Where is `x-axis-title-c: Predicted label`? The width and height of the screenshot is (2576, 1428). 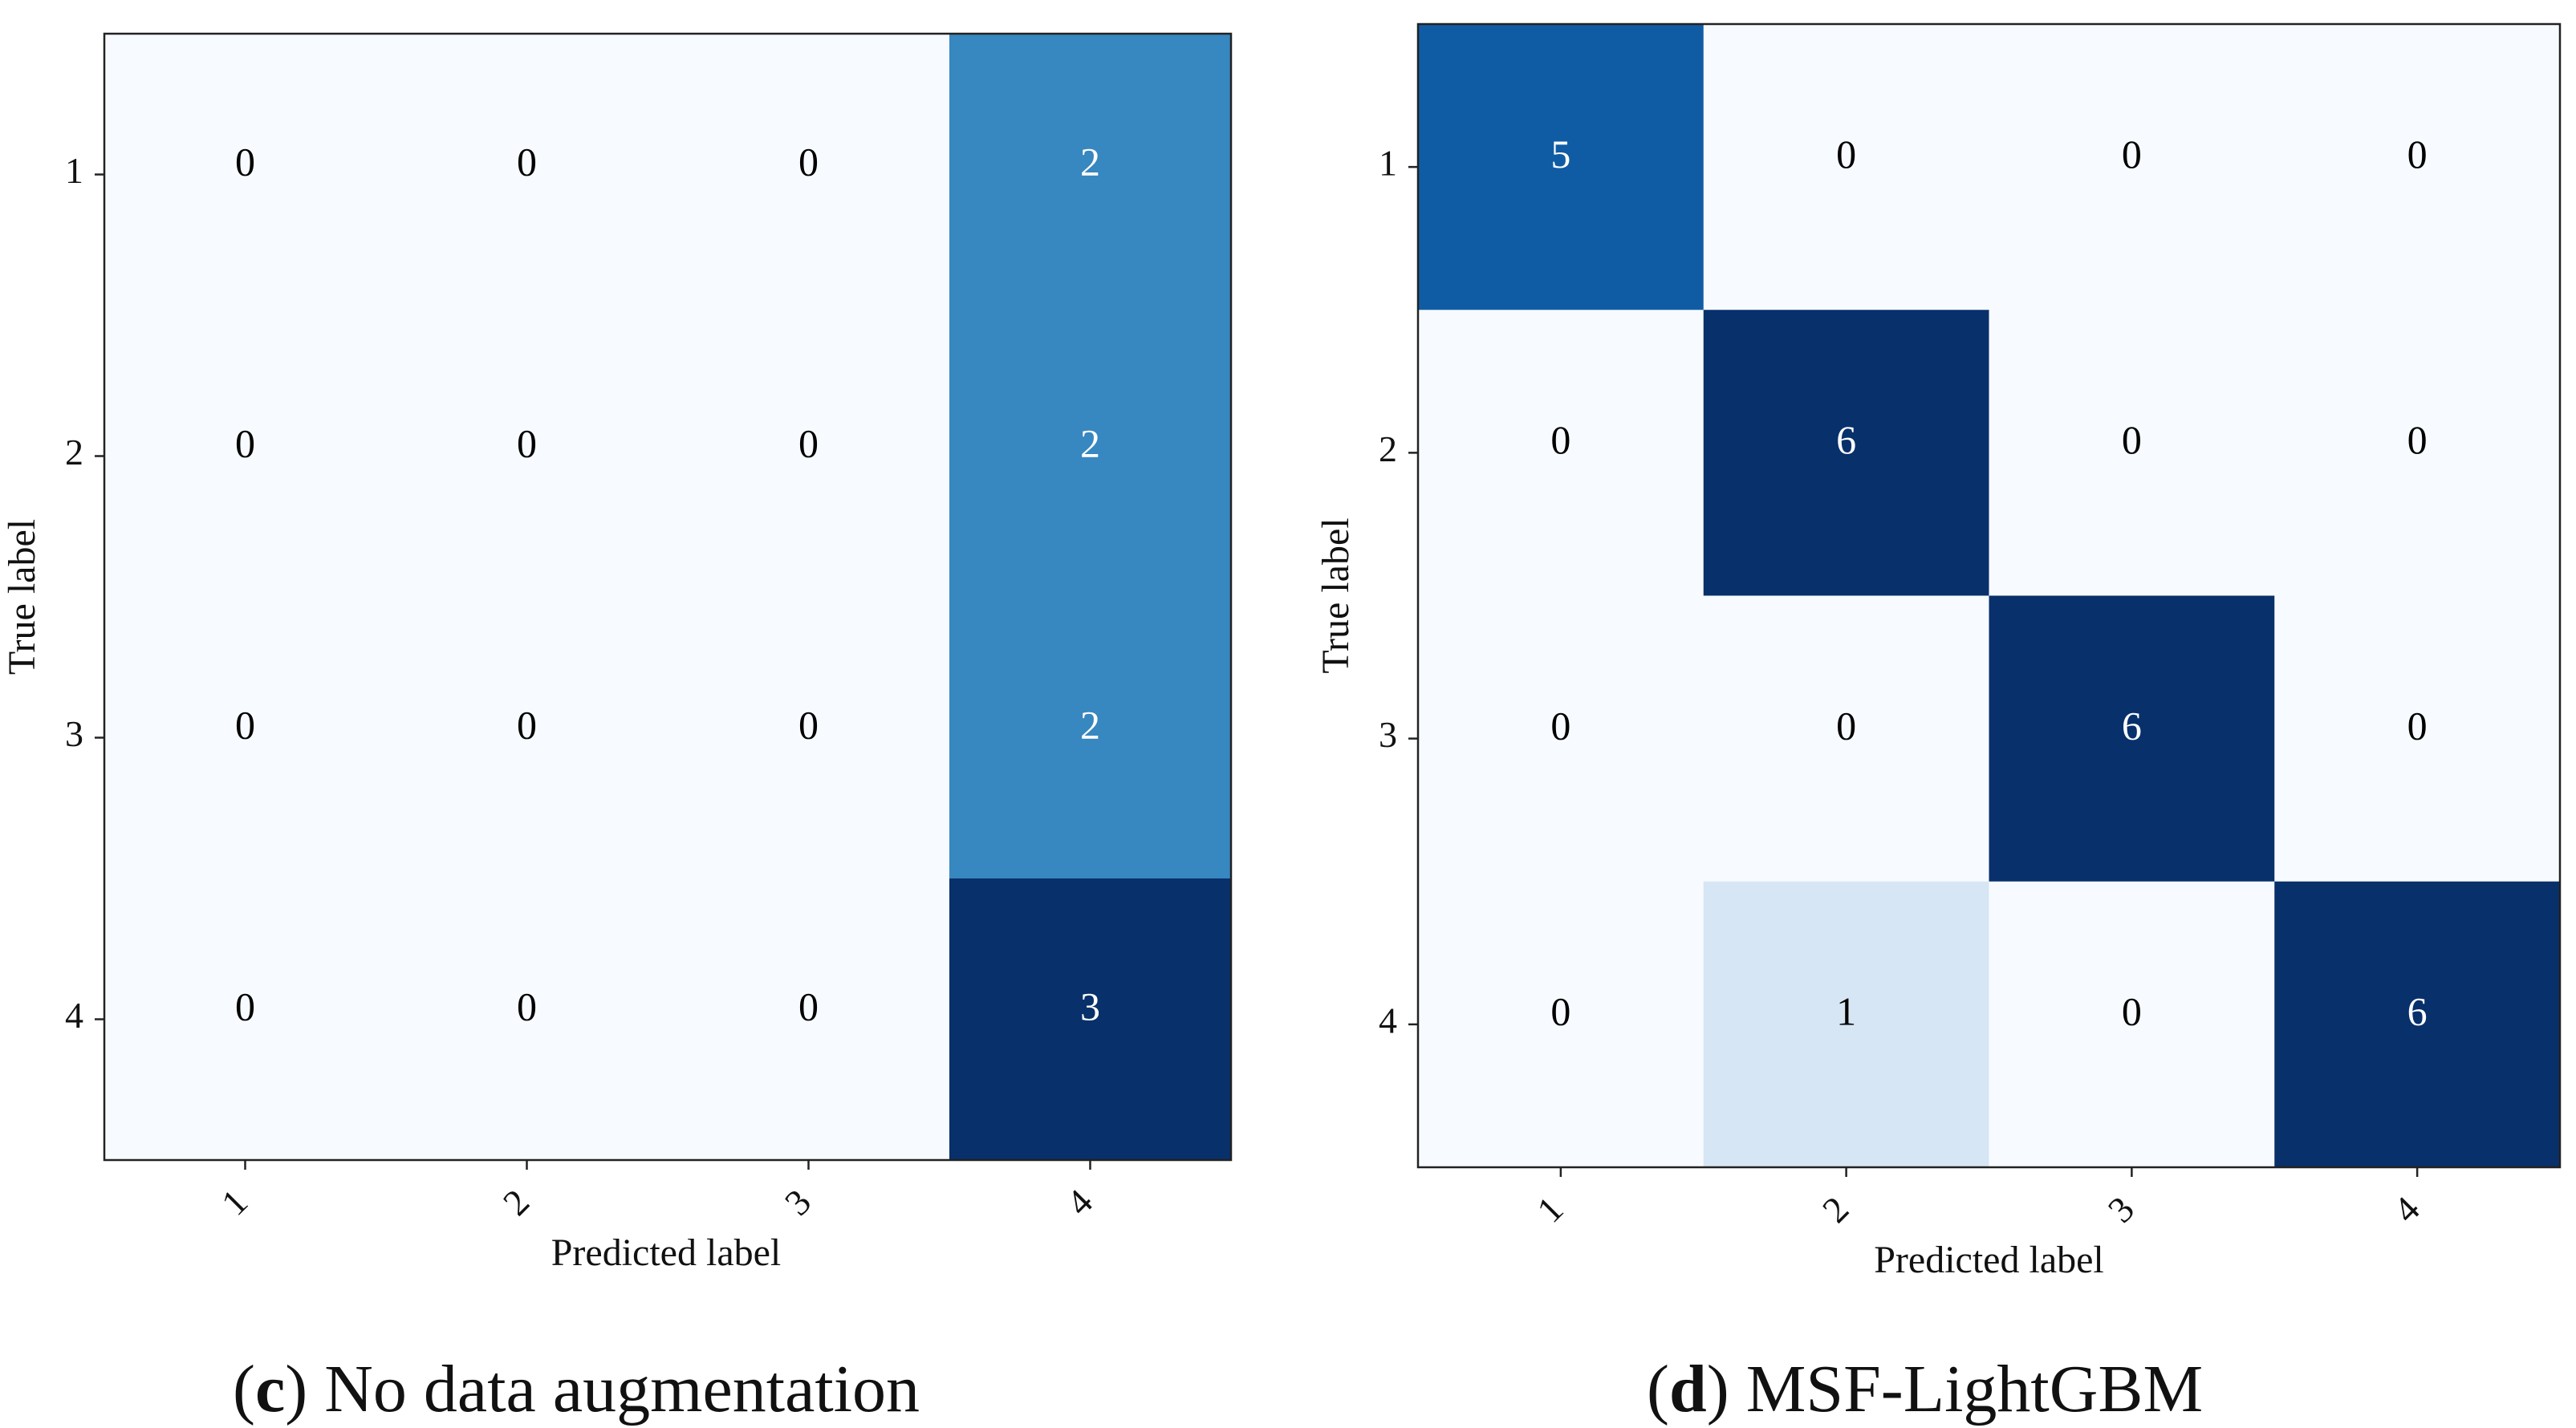
x-axis-title-c: Predicted label is located at coordinates (666, 1252).